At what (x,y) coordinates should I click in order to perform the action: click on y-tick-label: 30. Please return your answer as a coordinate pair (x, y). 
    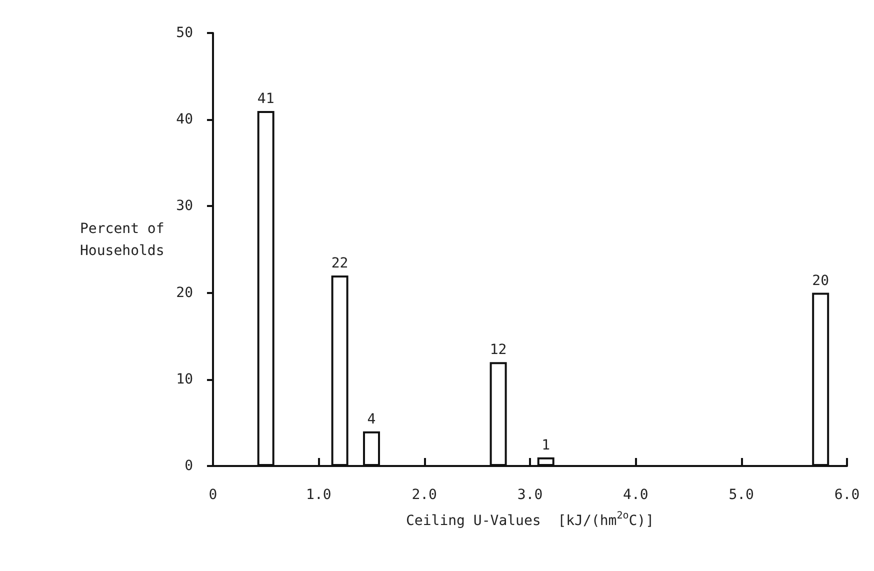
    Looking at the image, I should click on (184, 206).